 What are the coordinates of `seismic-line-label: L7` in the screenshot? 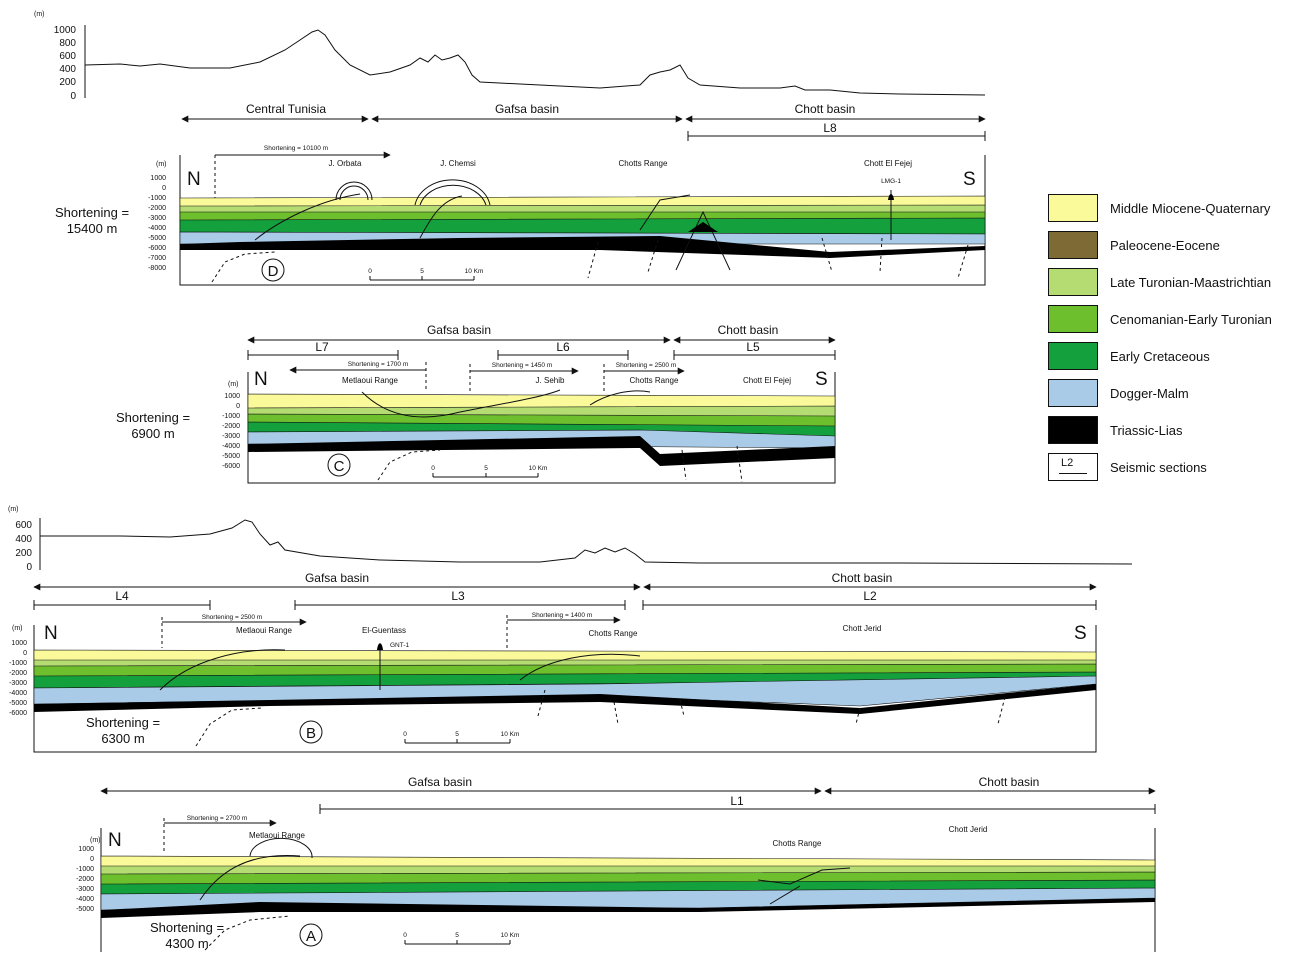 It's located at (322, 347).